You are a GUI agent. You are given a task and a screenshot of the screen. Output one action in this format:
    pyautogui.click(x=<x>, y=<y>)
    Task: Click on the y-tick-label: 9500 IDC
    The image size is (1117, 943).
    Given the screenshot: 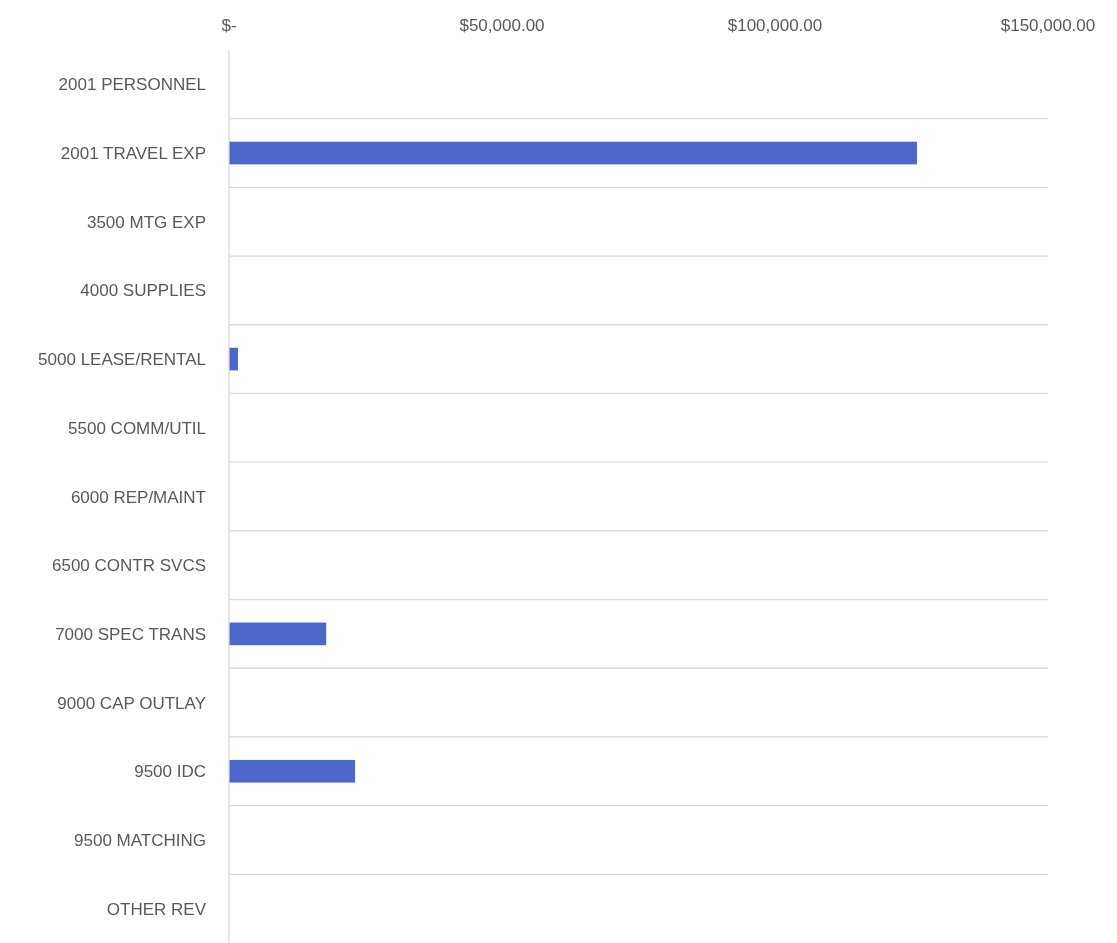 What is the action you would take?
    pyautogui.click(x=170, y=772)
    